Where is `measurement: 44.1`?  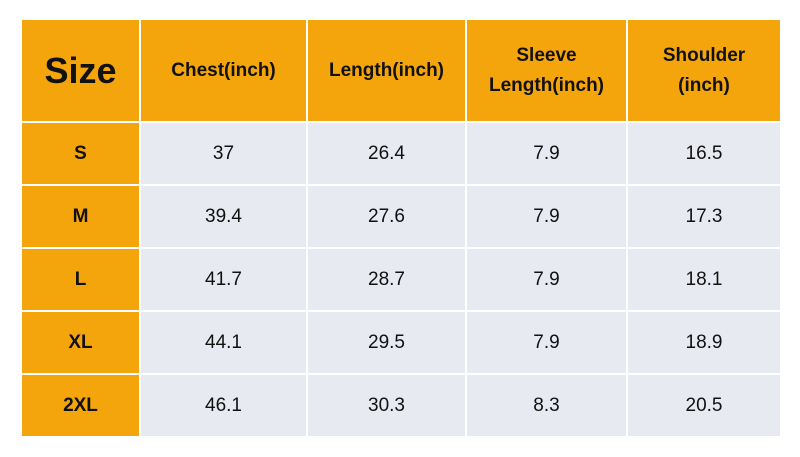
measurement: 44.1 is located at coordinates (223, 342).